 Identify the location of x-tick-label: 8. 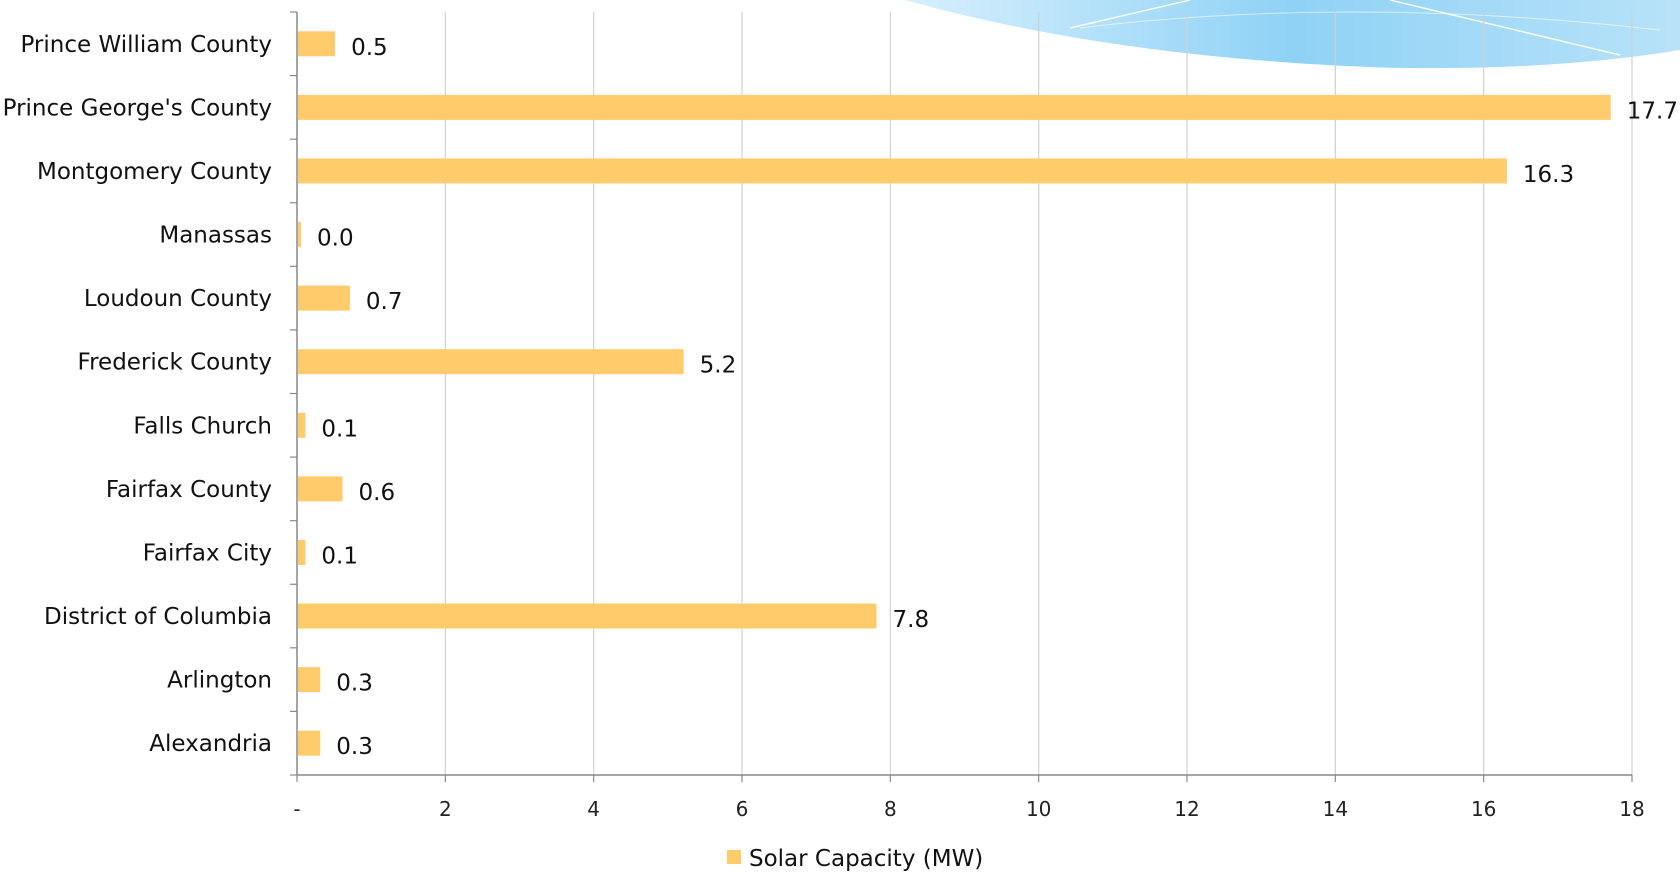
(890, 809).